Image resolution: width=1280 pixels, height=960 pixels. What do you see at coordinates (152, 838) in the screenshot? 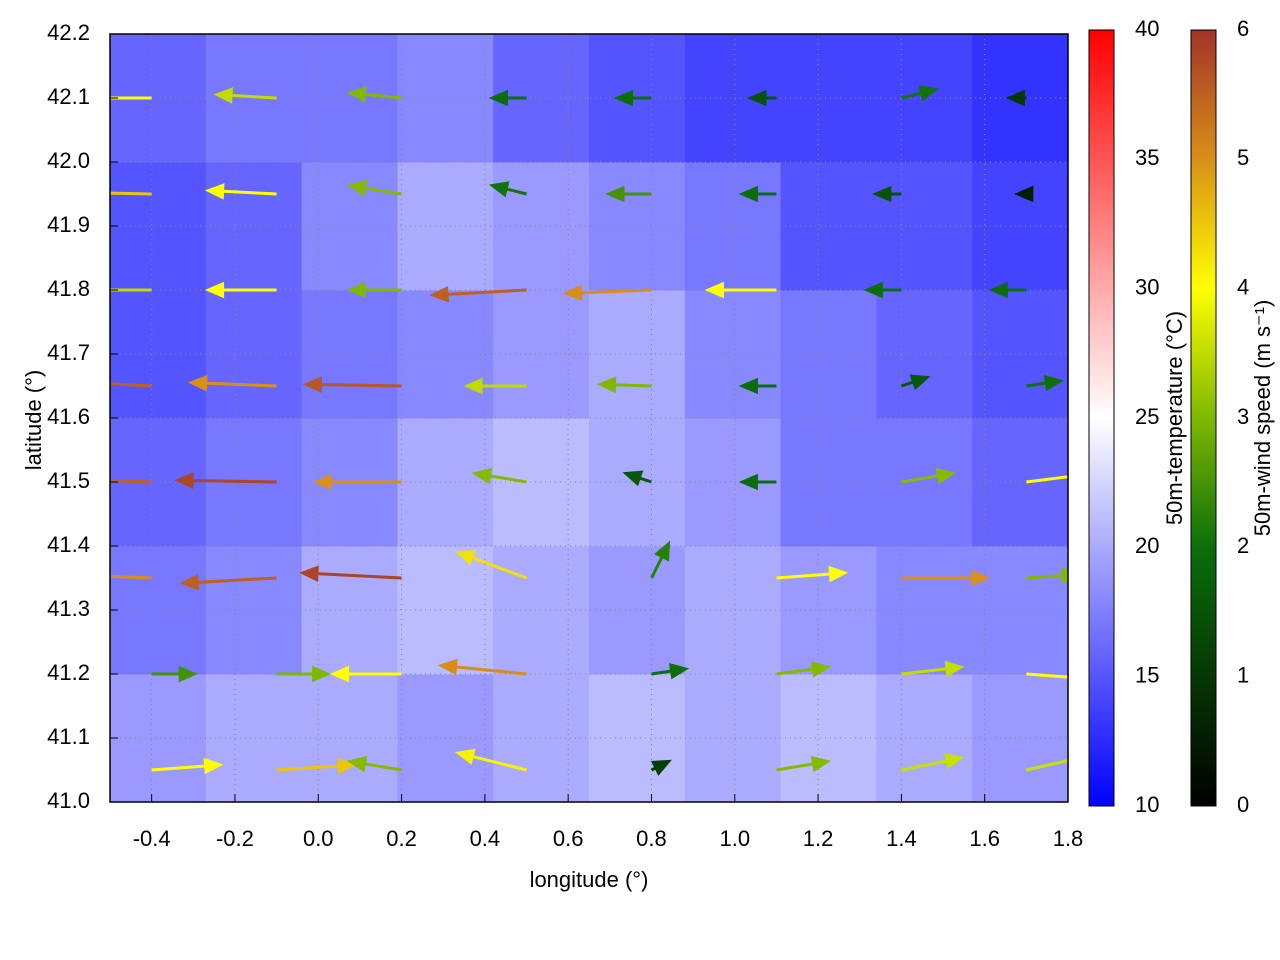
I see `x-tick-label: -0.4` at bounding box center [152, 838].